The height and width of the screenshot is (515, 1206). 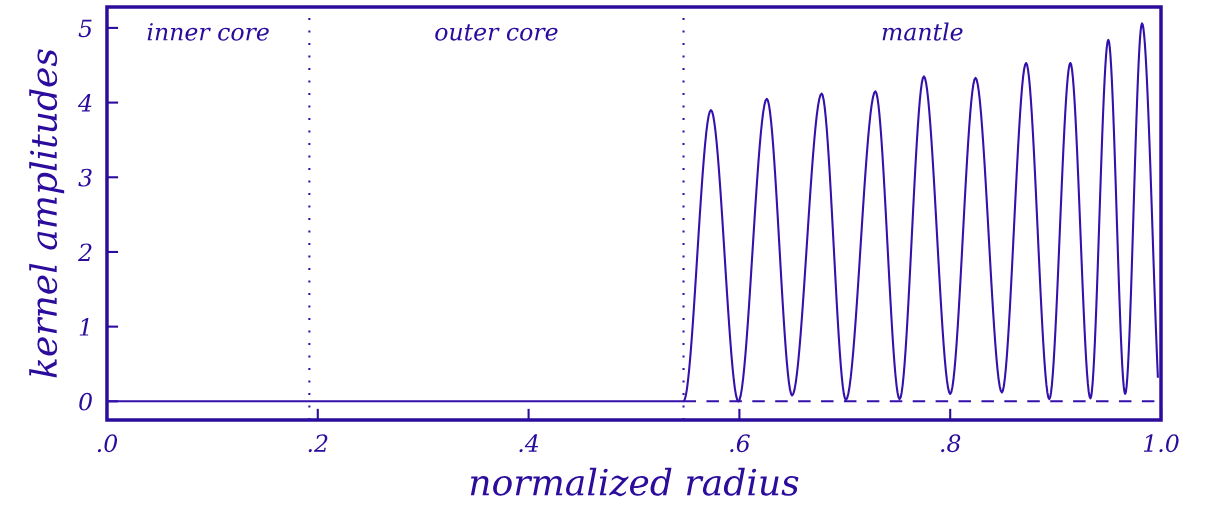 What do you see at coordinates (84, 327) in the screenshot?
I see `y-tick-label: 1` at bounding box center [84, 327].